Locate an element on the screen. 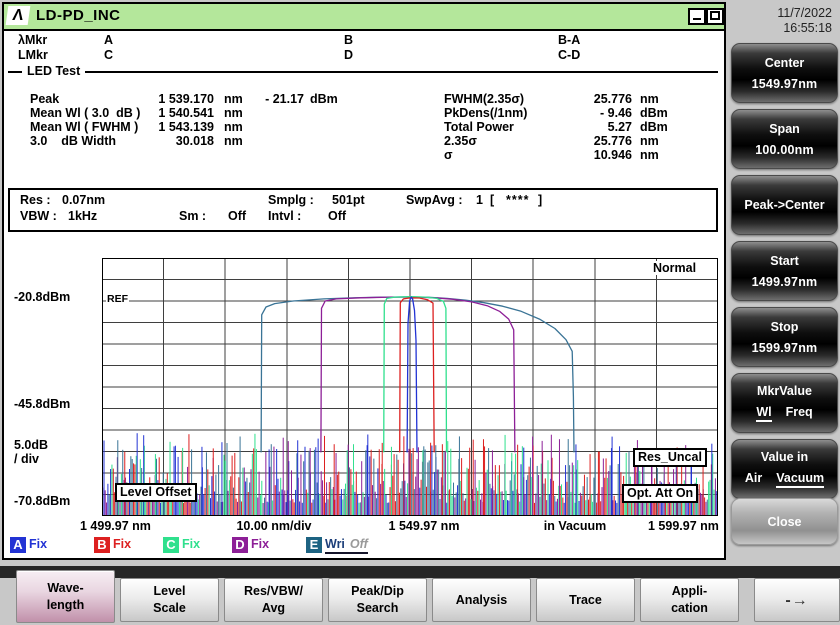  softkey-start: Start 1499.97nm is located at coordinates (784, 271).